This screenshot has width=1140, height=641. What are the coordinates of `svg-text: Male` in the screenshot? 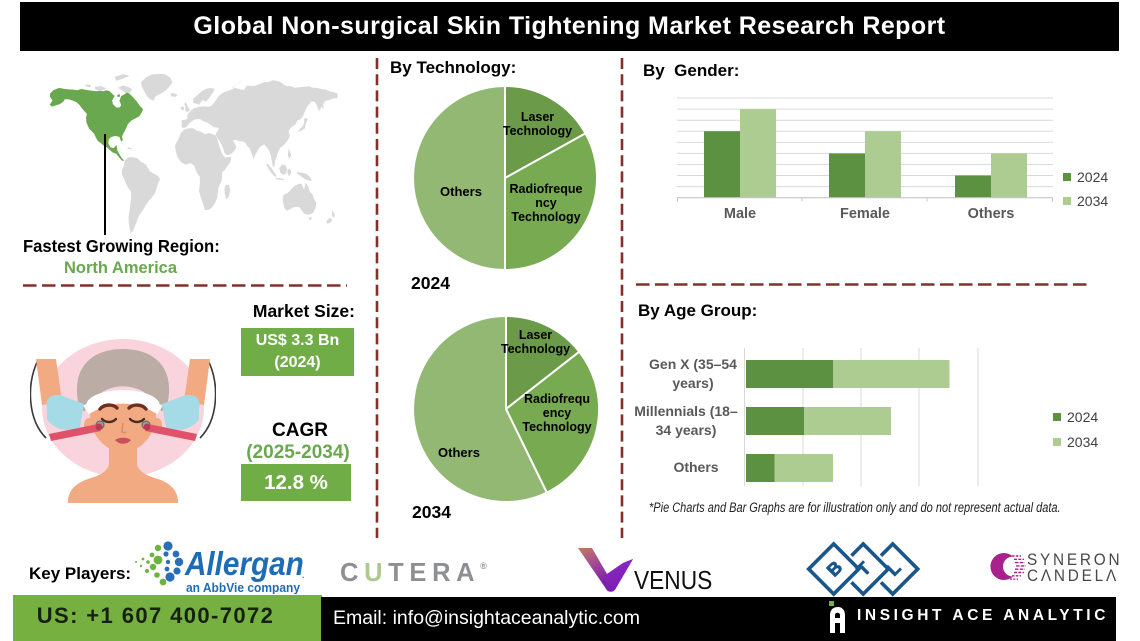 It's located at (740, 214).